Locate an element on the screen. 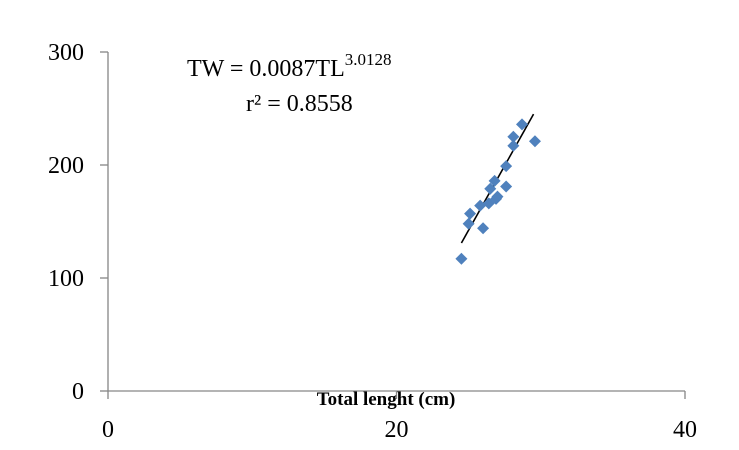 This screenshot has width=739, height=450. equation-exponent: 3.0128 is located at coordinates (368, 59).